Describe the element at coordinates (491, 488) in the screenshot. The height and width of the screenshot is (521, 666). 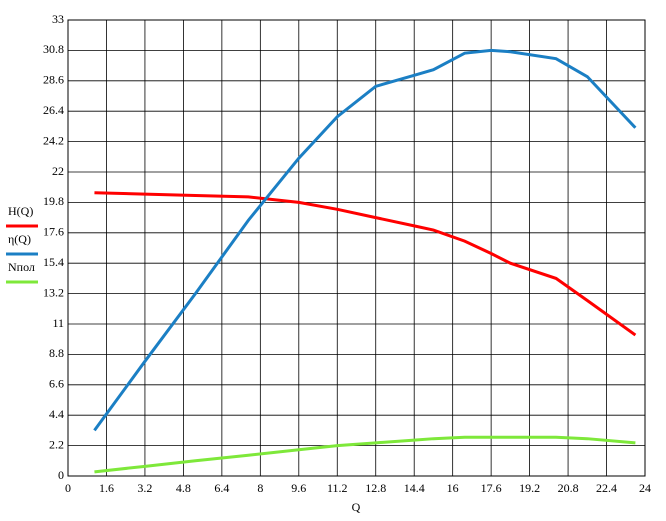
I see `x-tick-label: 17.6` at that location.